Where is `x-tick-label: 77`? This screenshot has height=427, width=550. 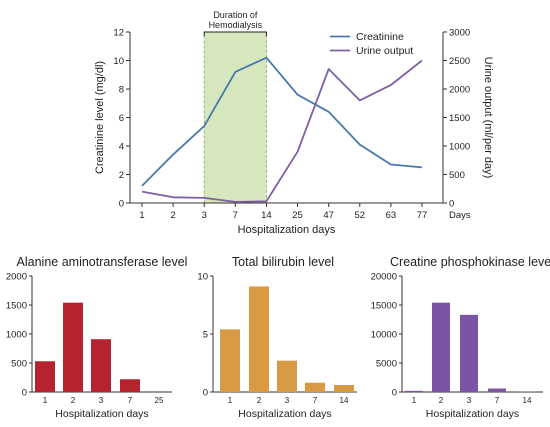 x-tick-label: 77 is located at coordinates (422, 215).